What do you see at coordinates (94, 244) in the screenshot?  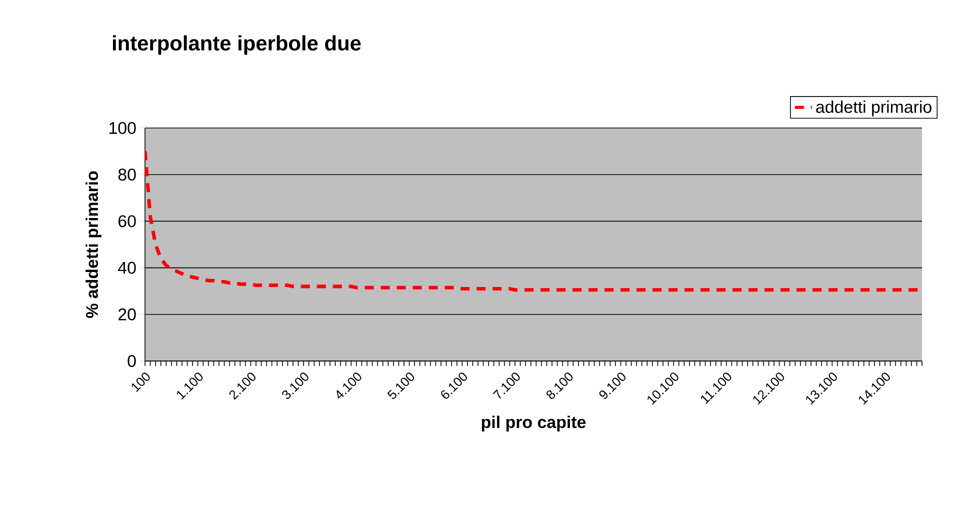 I see `y-axis-title: % addetti primario` at bounding box center [94, 244].